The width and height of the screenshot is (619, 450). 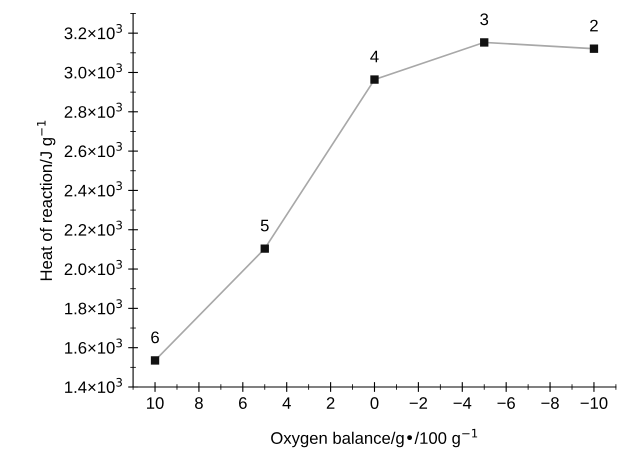 I want to click on annotation: 2, so click(x=594, y=26).